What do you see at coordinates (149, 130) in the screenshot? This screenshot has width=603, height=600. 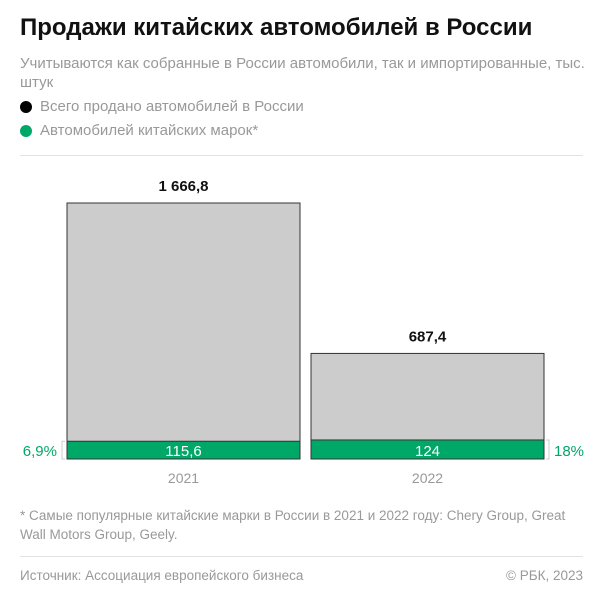 I see `legend-label: Автомобилей китайских марок*` at bounding box center [149, 130].